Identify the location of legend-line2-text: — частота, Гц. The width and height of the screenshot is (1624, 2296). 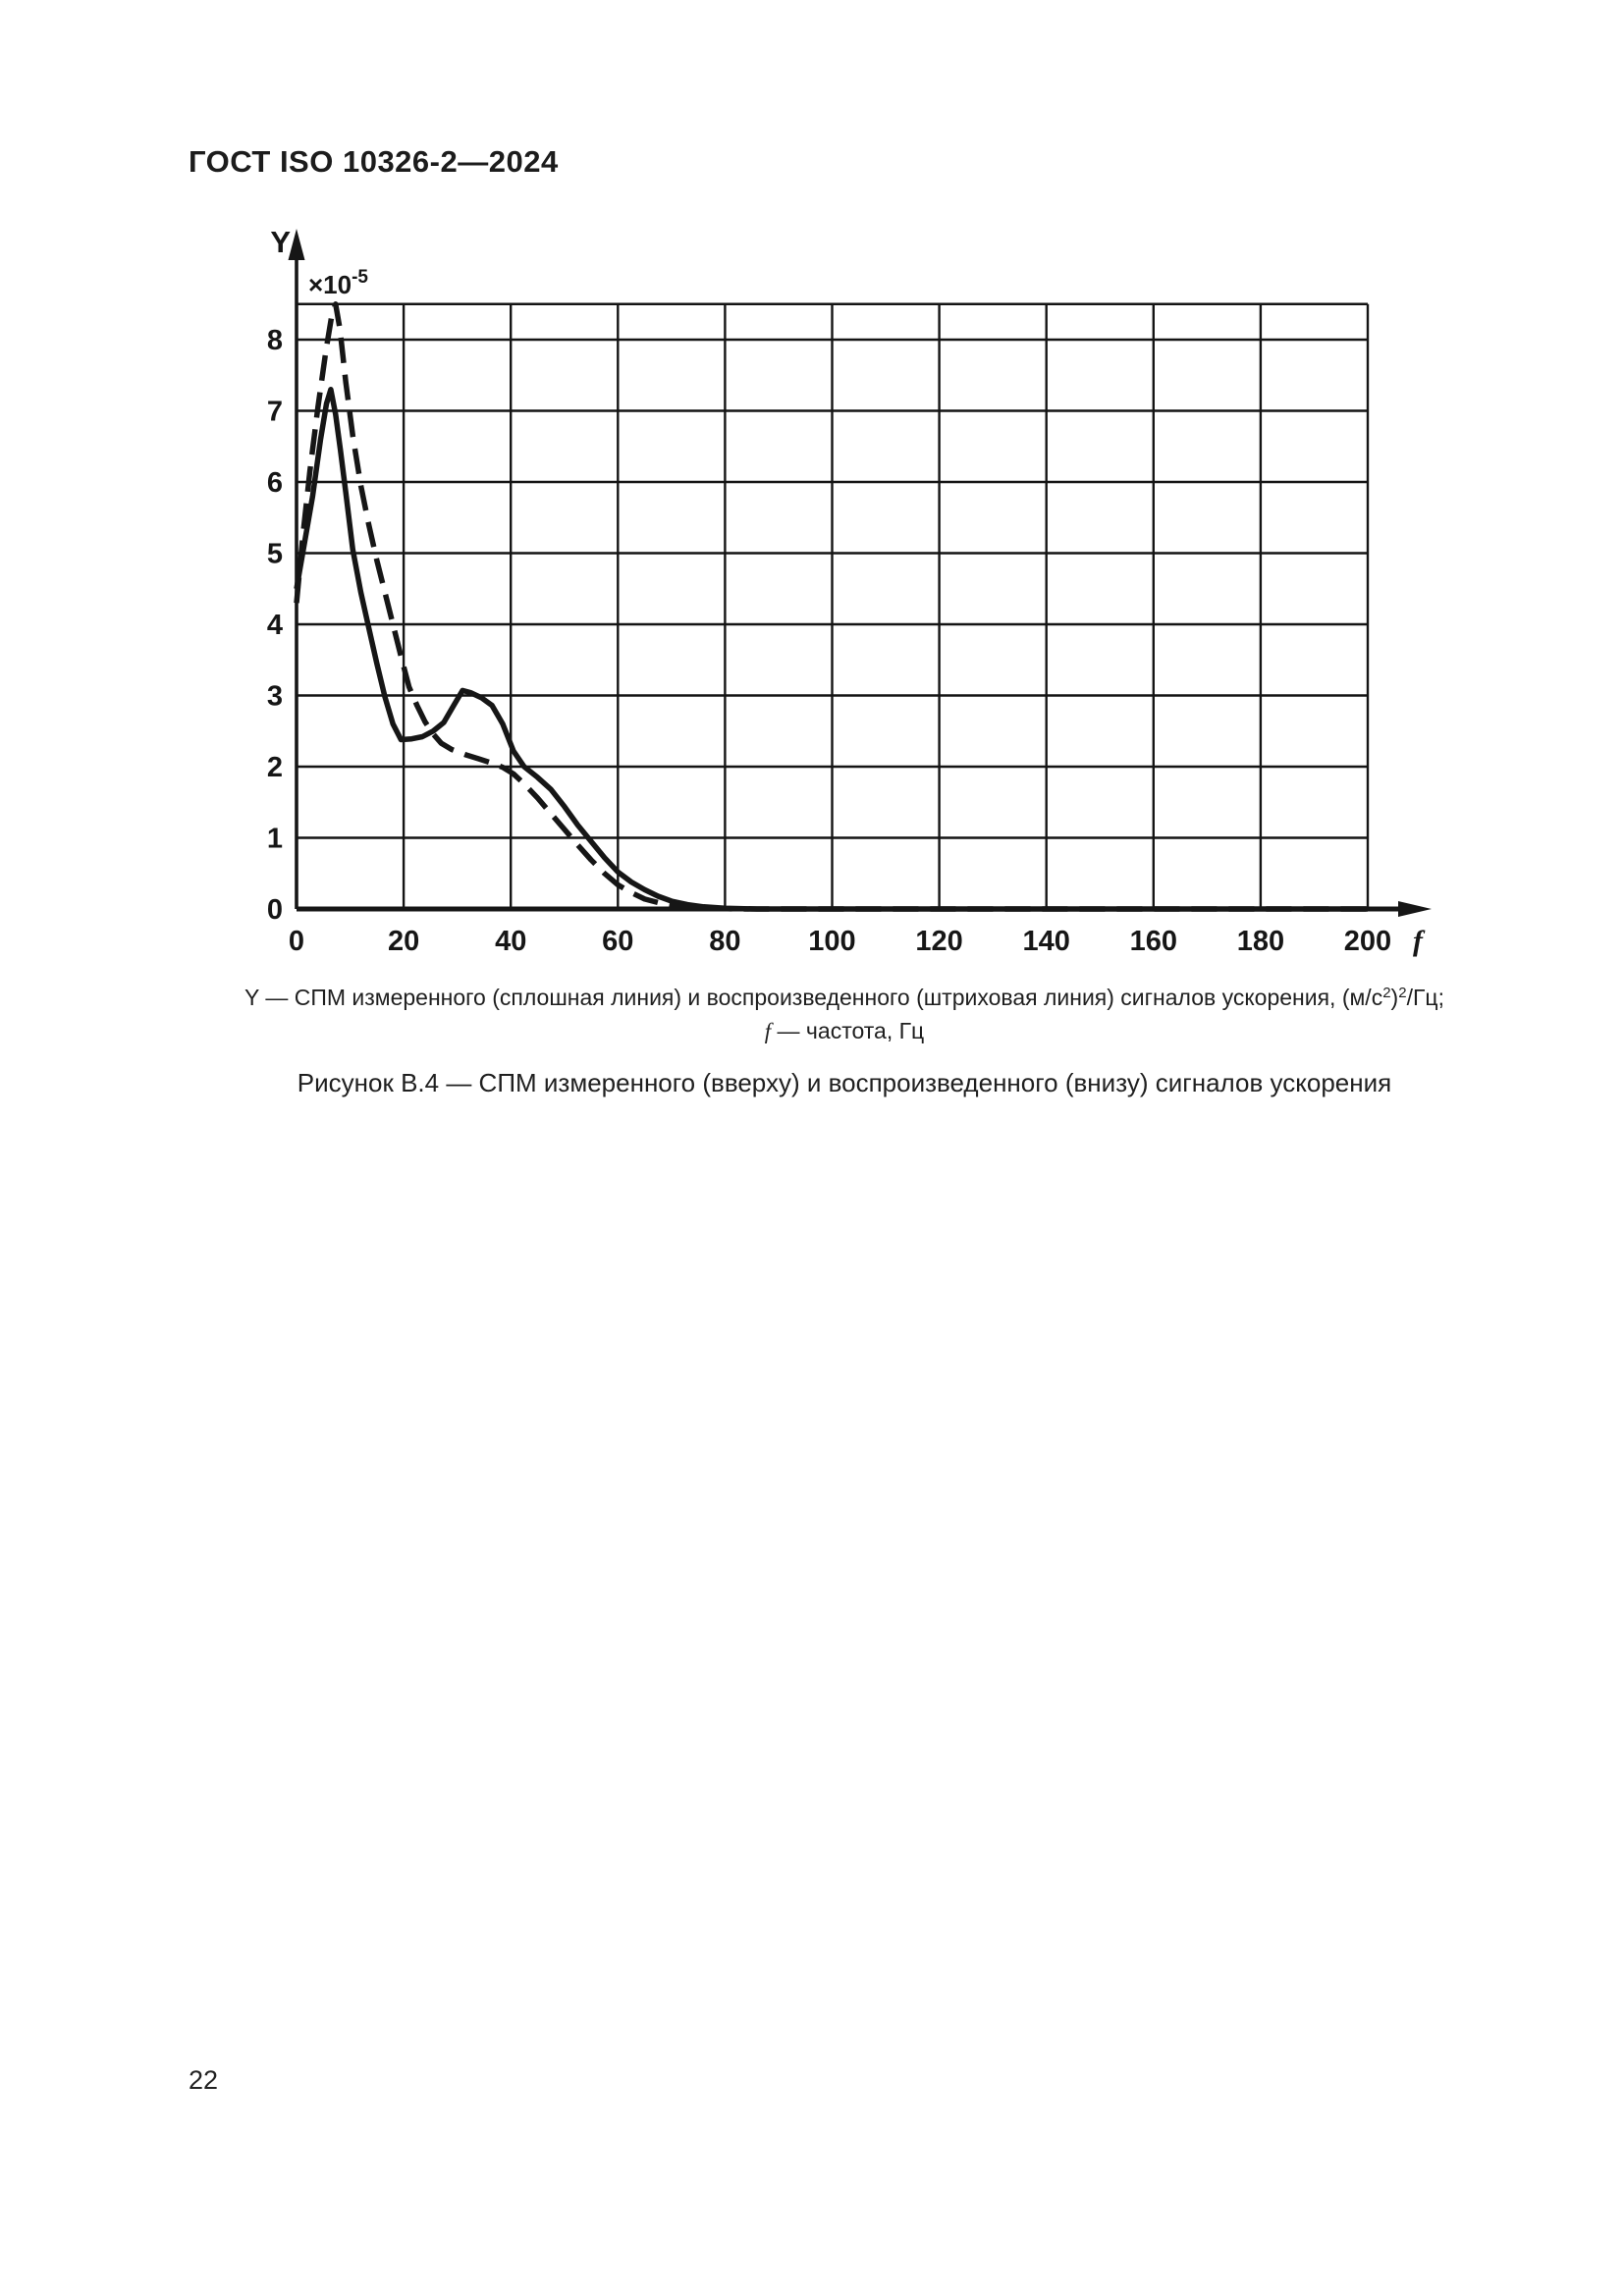
(848, 1031).